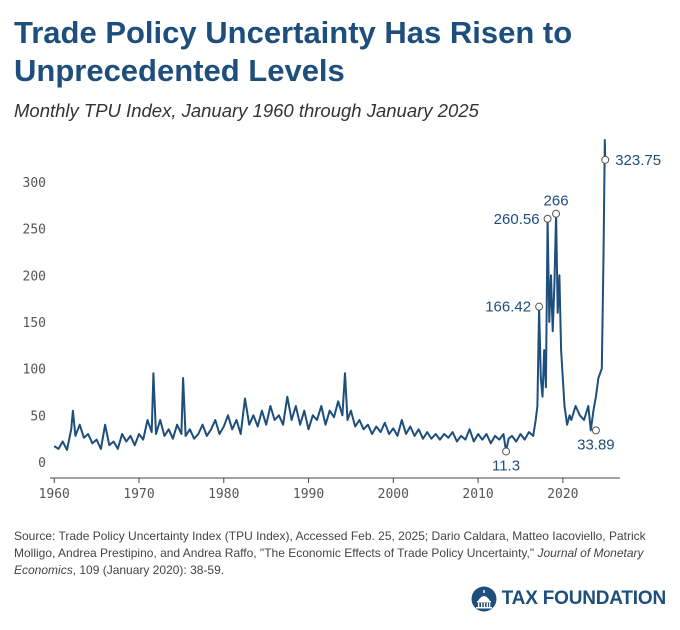 The width and height of the screenshot is (680, 630). I want to click on y-tick-label: 100, so click(34, 370).